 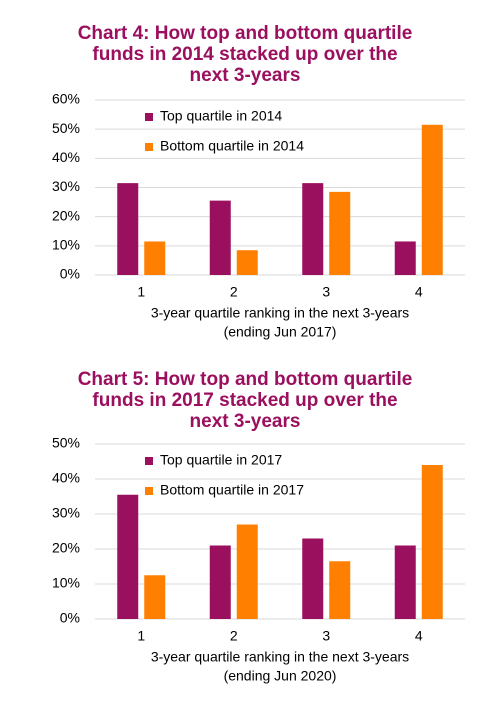 What do you see at coordinates (66, 99) in the screenshot?
I see `y-tick-label: 60%` at bounding box center [66, 99].